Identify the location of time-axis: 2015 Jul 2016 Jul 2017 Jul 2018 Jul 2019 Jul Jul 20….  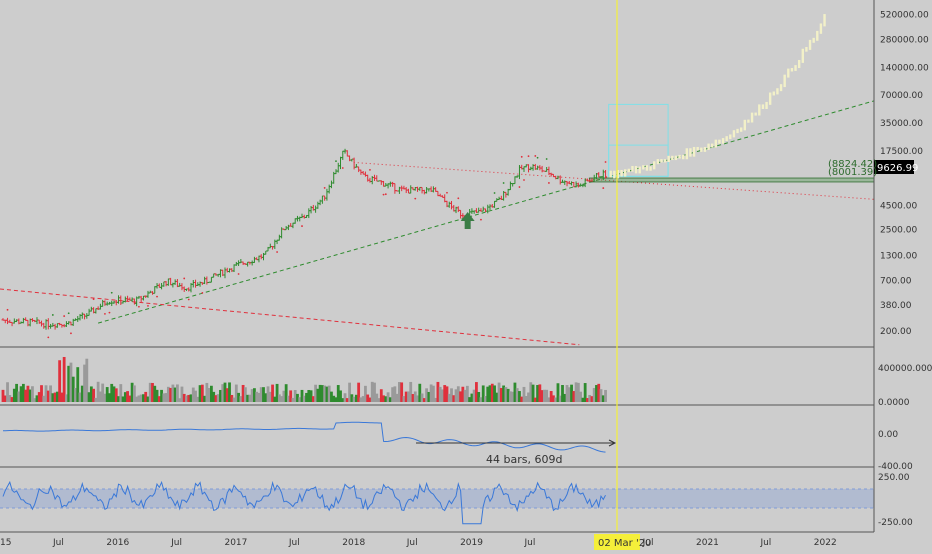
(437, 540).